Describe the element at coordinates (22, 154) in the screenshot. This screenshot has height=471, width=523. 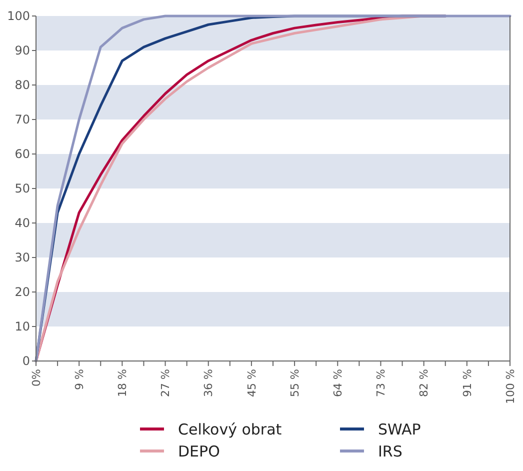
I see `y-tick-label: 60` at that location.